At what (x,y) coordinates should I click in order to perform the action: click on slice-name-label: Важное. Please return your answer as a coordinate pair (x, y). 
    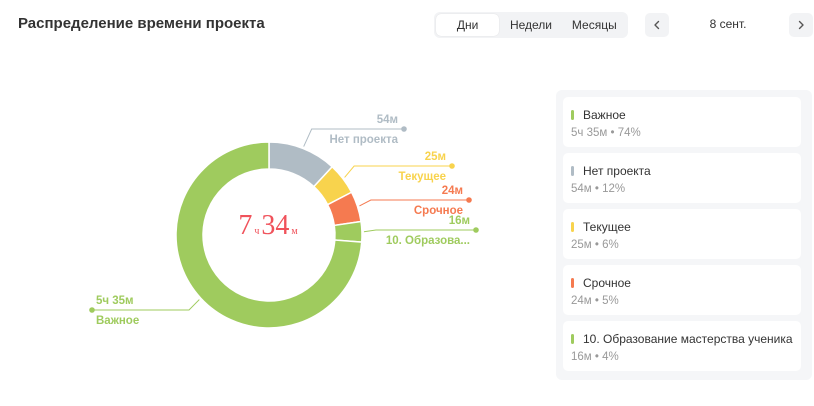
    Looking at the image, I should click on (117, 321).